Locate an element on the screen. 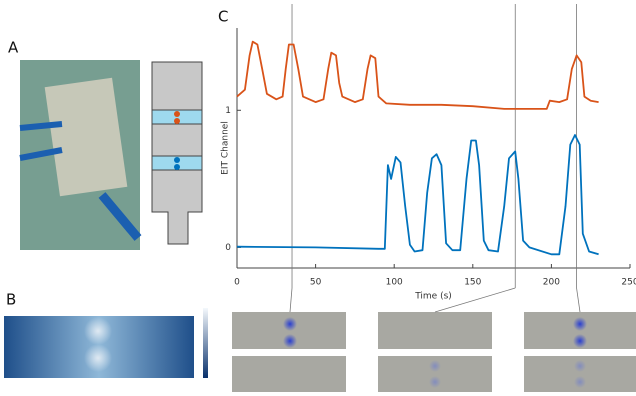 The height and width of the screenshot is (396, 636). x-tick-label: 150 is located at coordinates (472, 283).